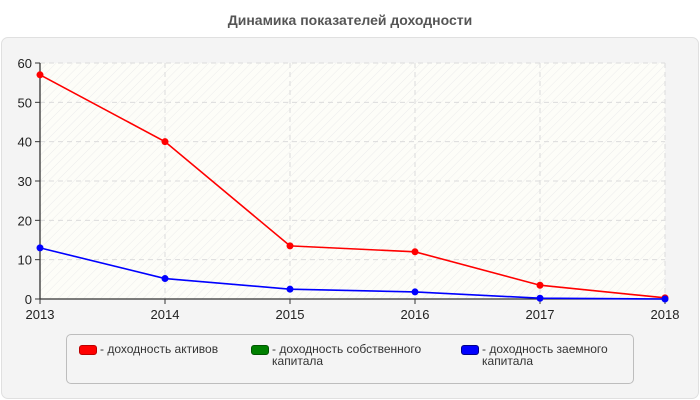 This screenshot has height=400, width=700. Describe the element at coordinates (470, 350) in the screenshot. I see `legend-swatch-blue` at that location.